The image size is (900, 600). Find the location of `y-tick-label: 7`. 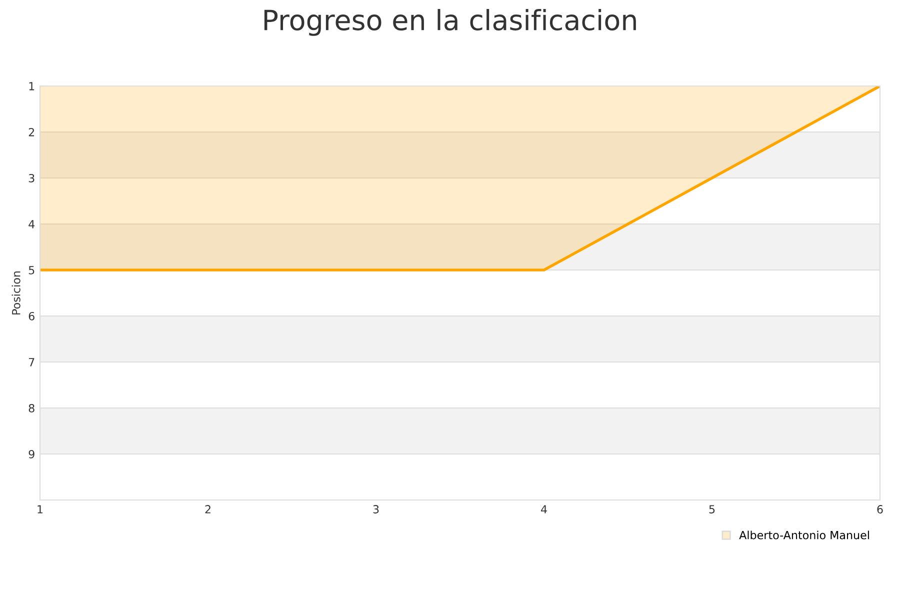

y-tick-label: 7 is located at coordinates (31, 362).